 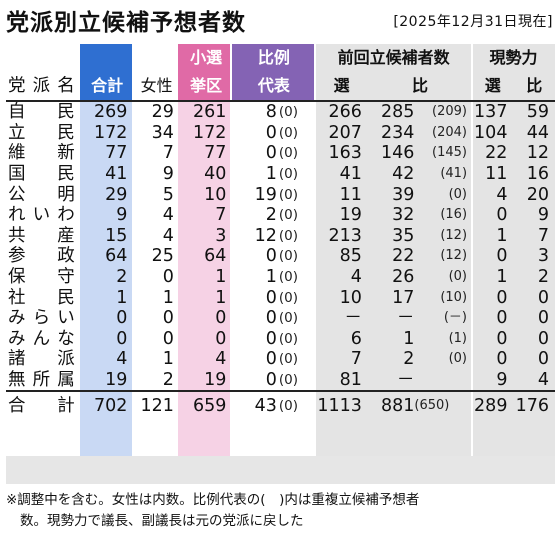 What do you see at coordinates (543, 380) in the screenshot?
I see `cell-cur-pr: 4` at bounding box center [543, 380].